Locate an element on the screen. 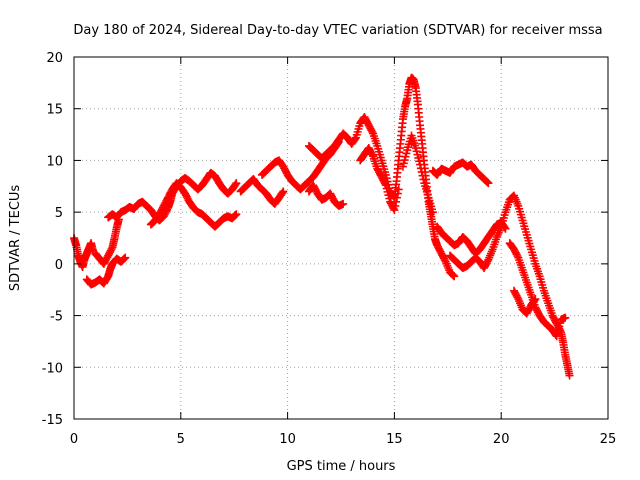  y-tick-label: 0 is located at coordinates (59, 265).